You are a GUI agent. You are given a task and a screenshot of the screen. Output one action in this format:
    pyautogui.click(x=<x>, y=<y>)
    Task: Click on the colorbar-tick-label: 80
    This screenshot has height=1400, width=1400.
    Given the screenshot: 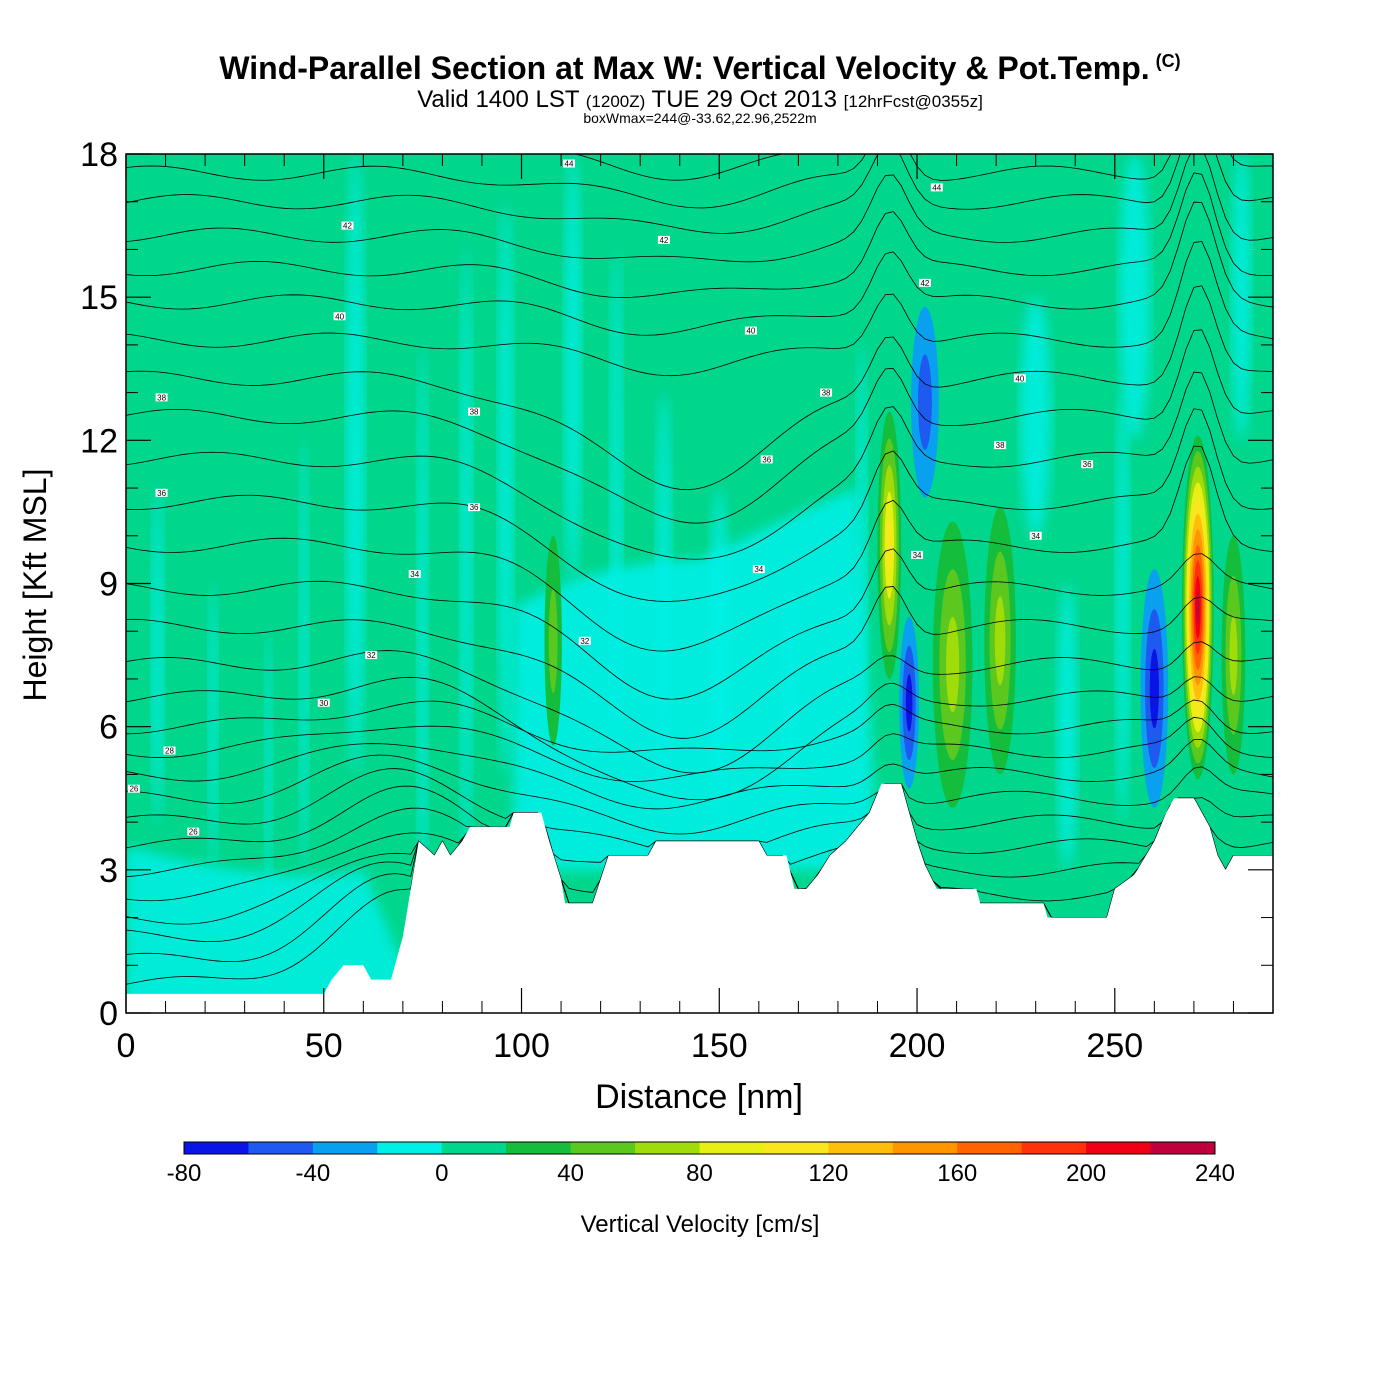 What is the action you would take?
    pyautogui.click(x=699, y=1173)
    